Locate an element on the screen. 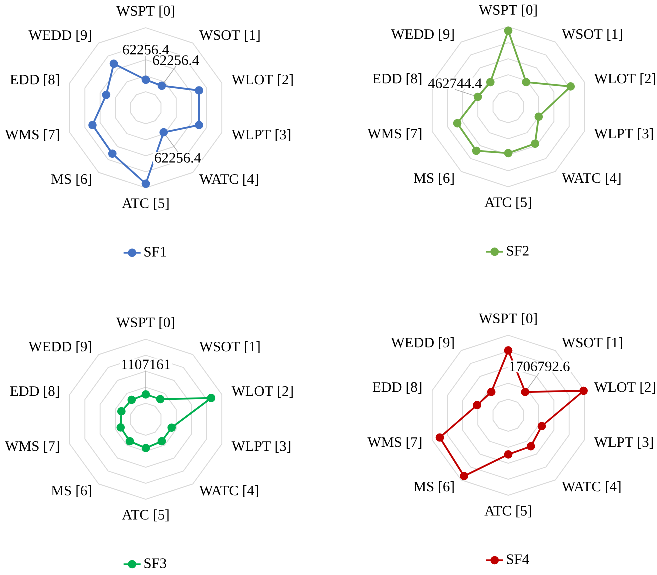 This screenshot has width=657, height=575. text: 462744.4 is located at coordinates (455, 83).